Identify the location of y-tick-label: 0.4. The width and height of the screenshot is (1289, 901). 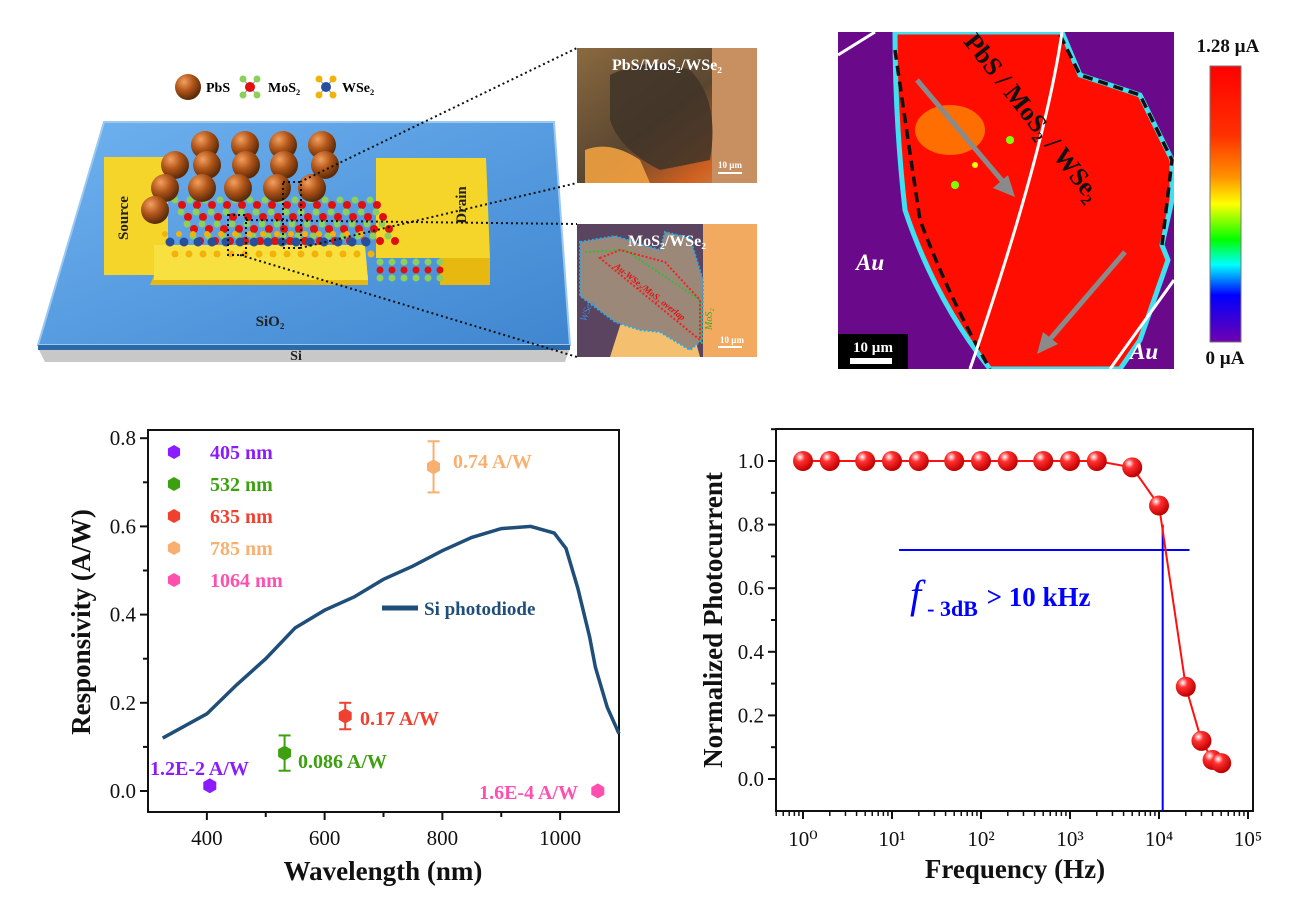
(123, 615).